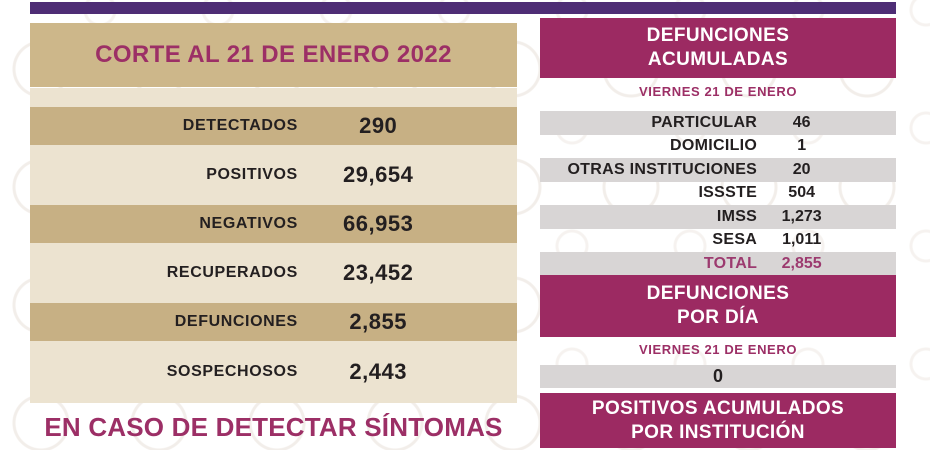  I want to click on table-row: SOSPECHOSOS 2,443, so click(273, 372).